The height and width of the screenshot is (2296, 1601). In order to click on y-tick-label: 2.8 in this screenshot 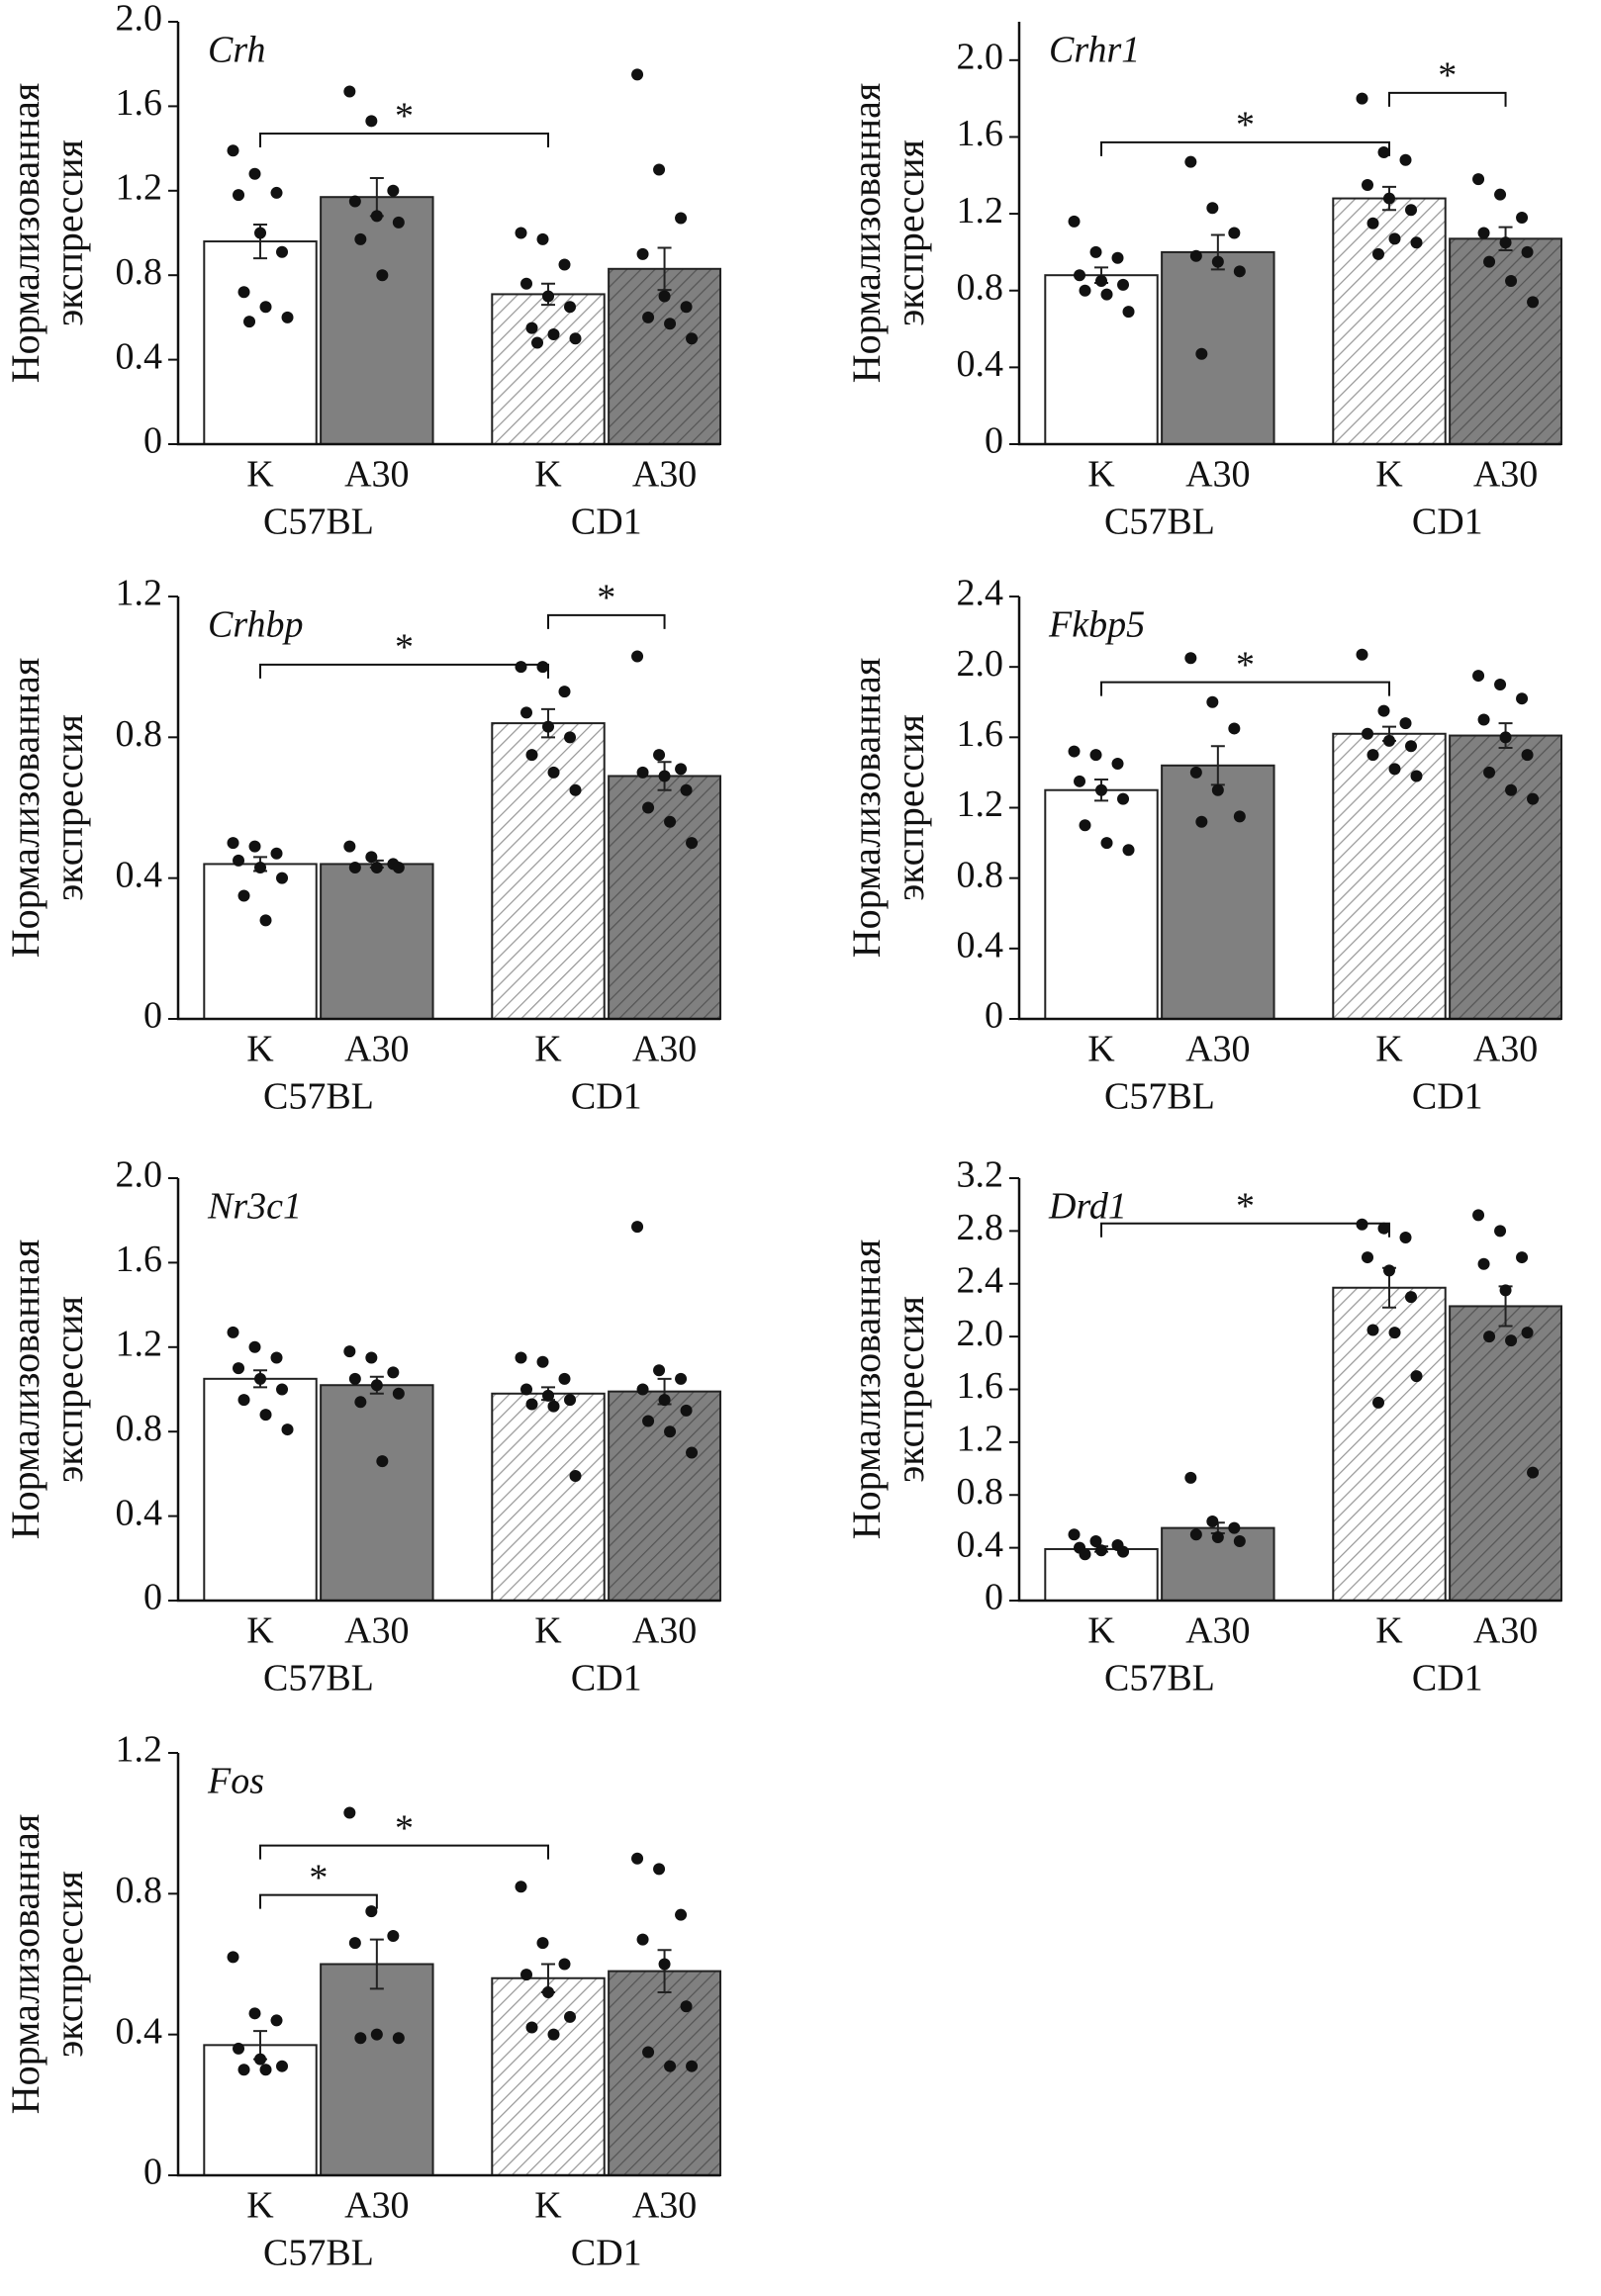, I will do `click(981, 1227)`.